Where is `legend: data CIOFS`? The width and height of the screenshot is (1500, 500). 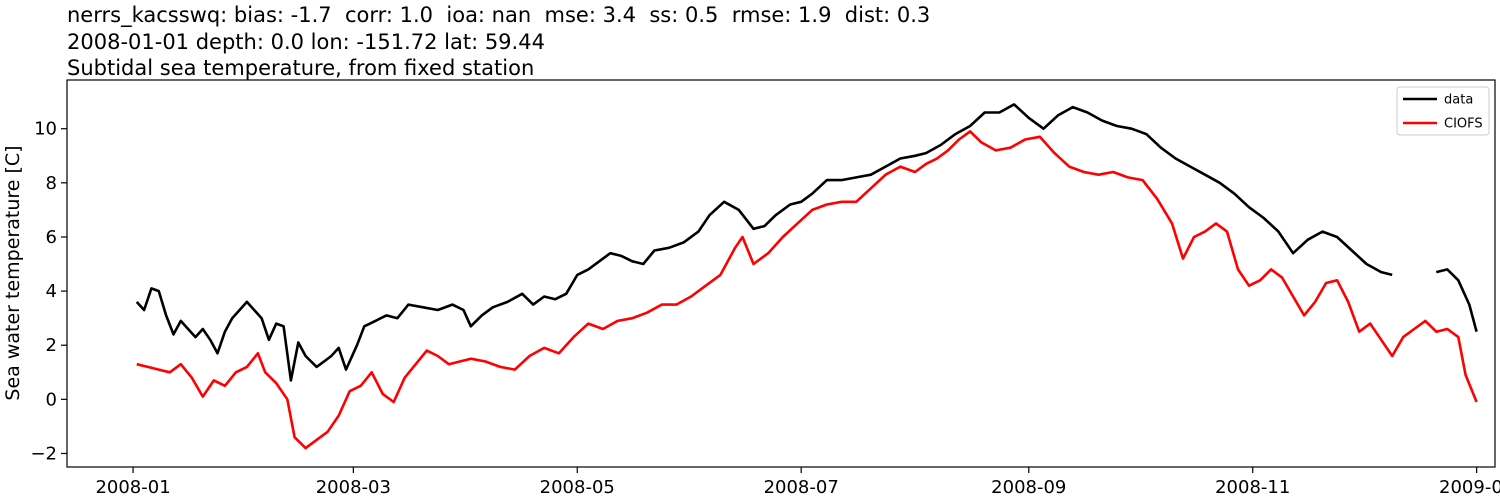
legend: data CIOFS is located at coordinates (1443, 111).